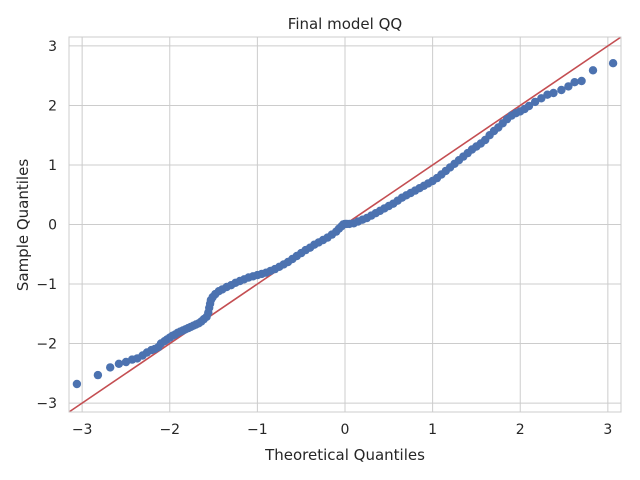 The image size is (640, 480). What do you see at coordinates (52, 226) in the screenshot?
I see `y-tick-label: 0` at bounding box center [52, 226].